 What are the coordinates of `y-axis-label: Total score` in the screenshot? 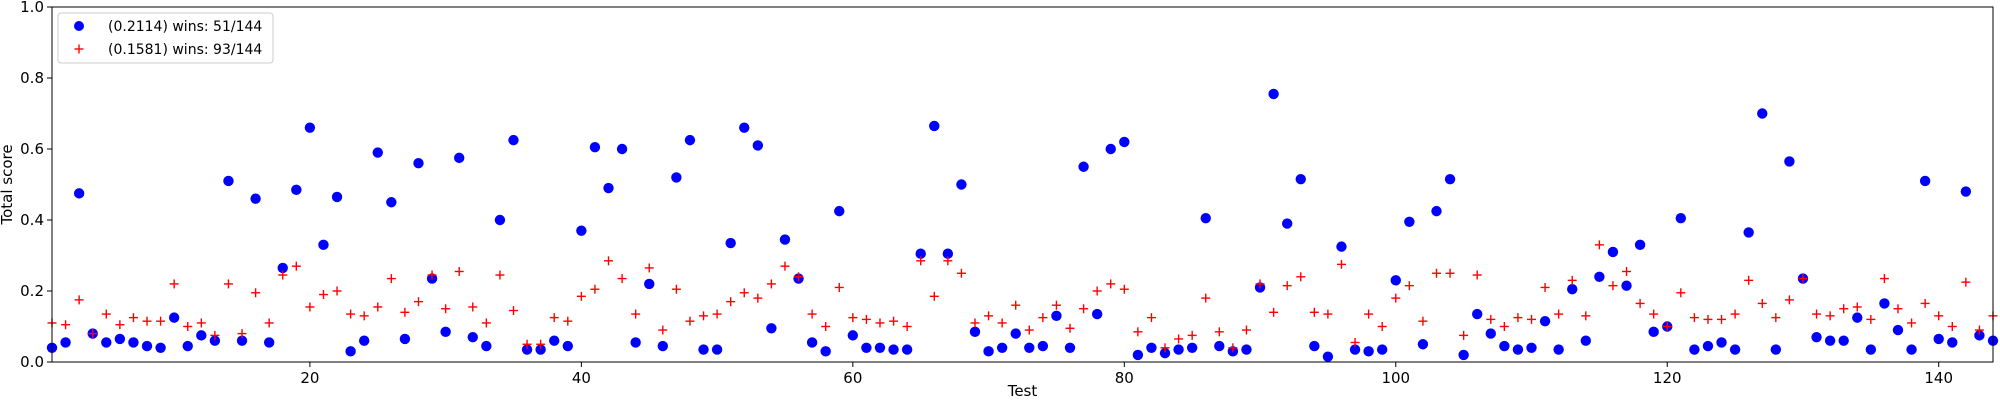 It's located at (8, 184).